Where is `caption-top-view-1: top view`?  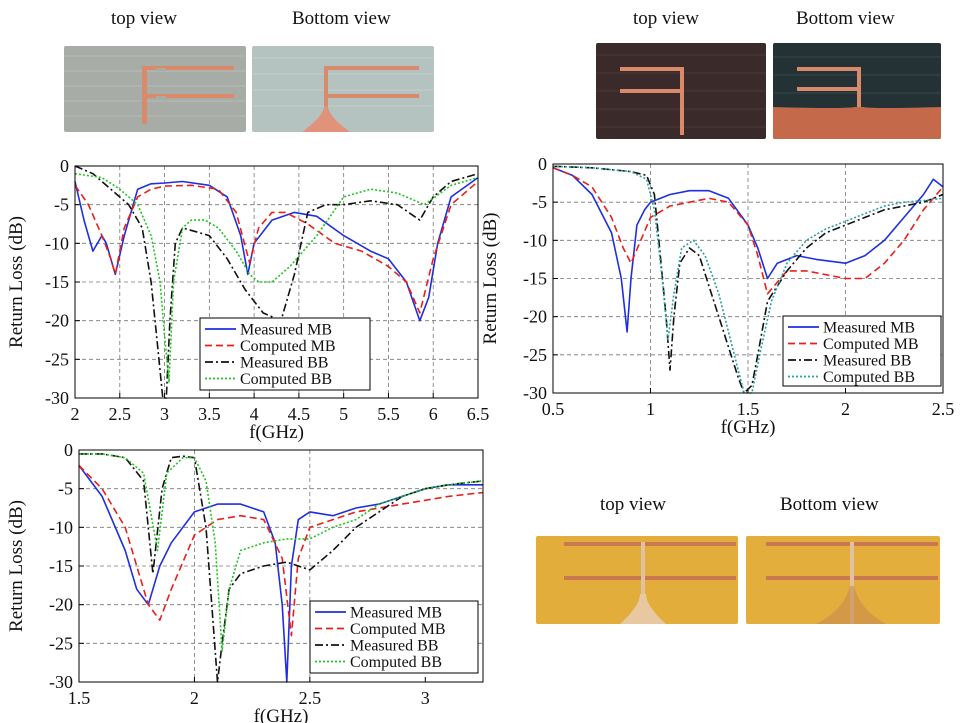
caption-top-view-1: top view is located at coordinates (144, 18).